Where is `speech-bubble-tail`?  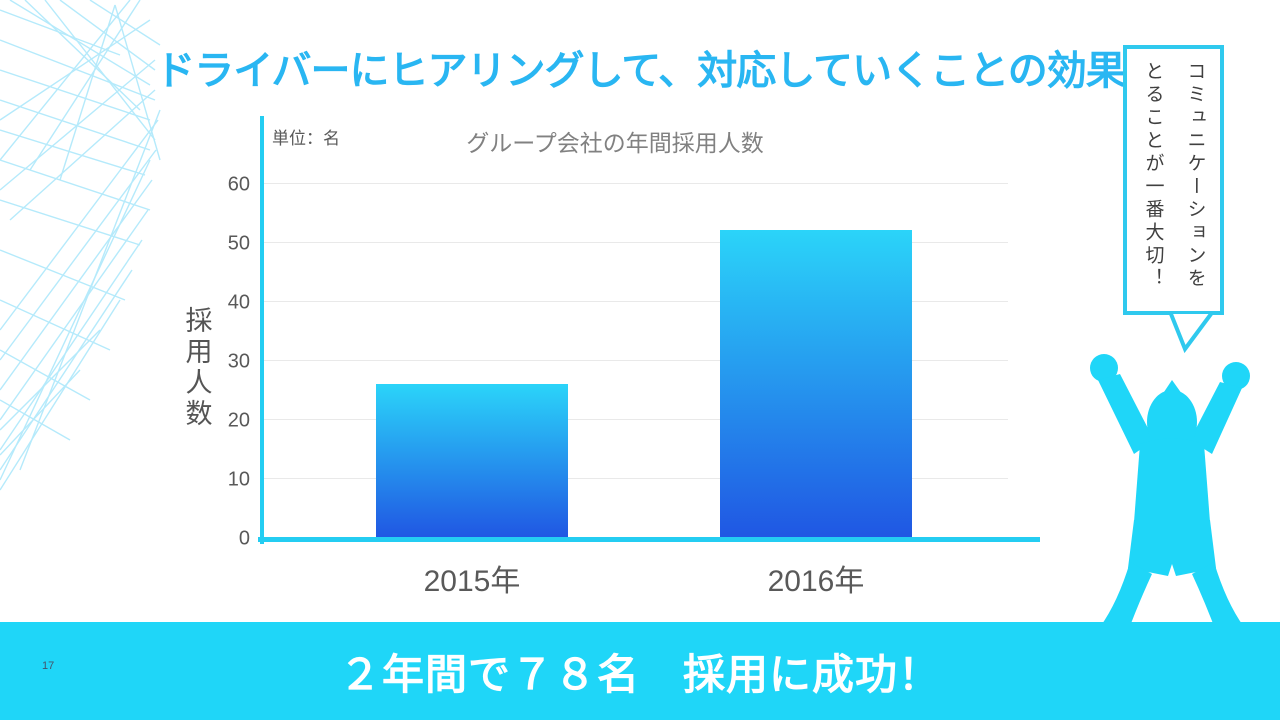 speech-bubble-tail is located at coordinates (1191, 333).